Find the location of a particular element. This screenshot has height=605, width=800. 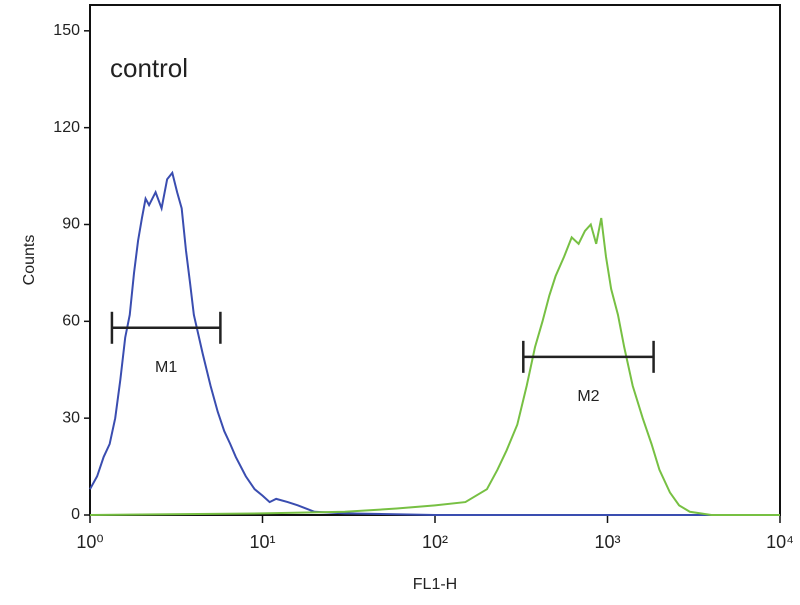

y-tick-label: 150 is located at coordinates (66, 30).